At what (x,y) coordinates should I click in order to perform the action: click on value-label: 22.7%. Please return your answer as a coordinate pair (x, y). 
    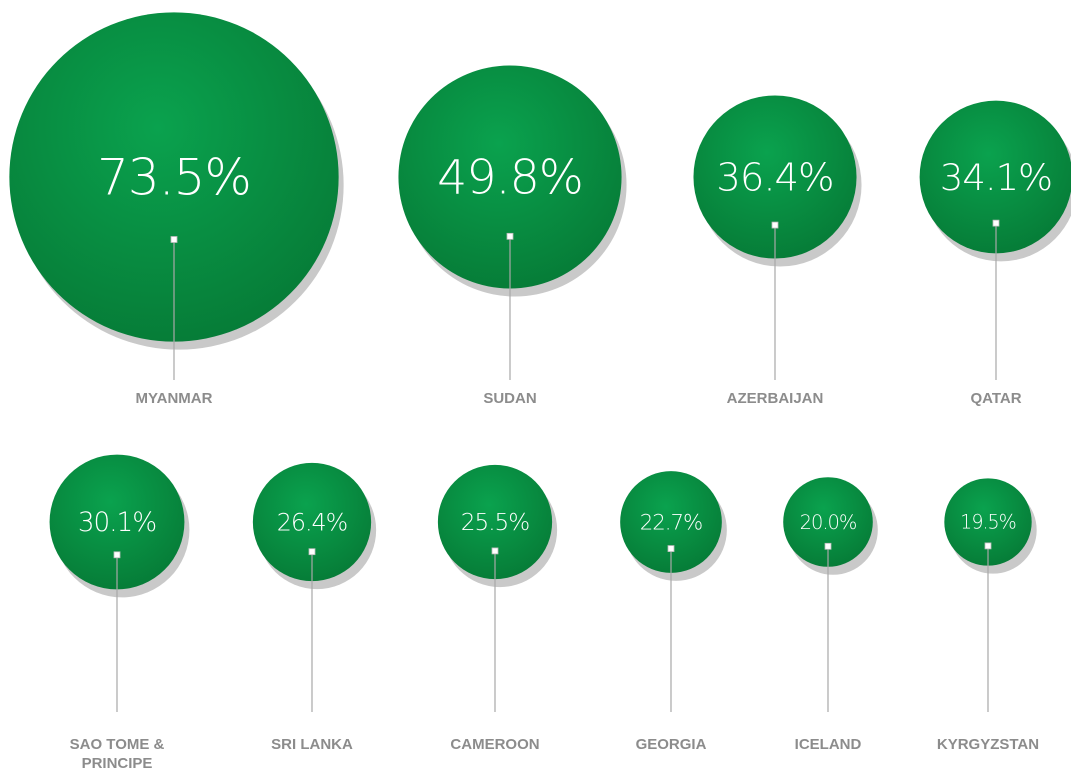
    Looking at the image, I should click on (671, 522).